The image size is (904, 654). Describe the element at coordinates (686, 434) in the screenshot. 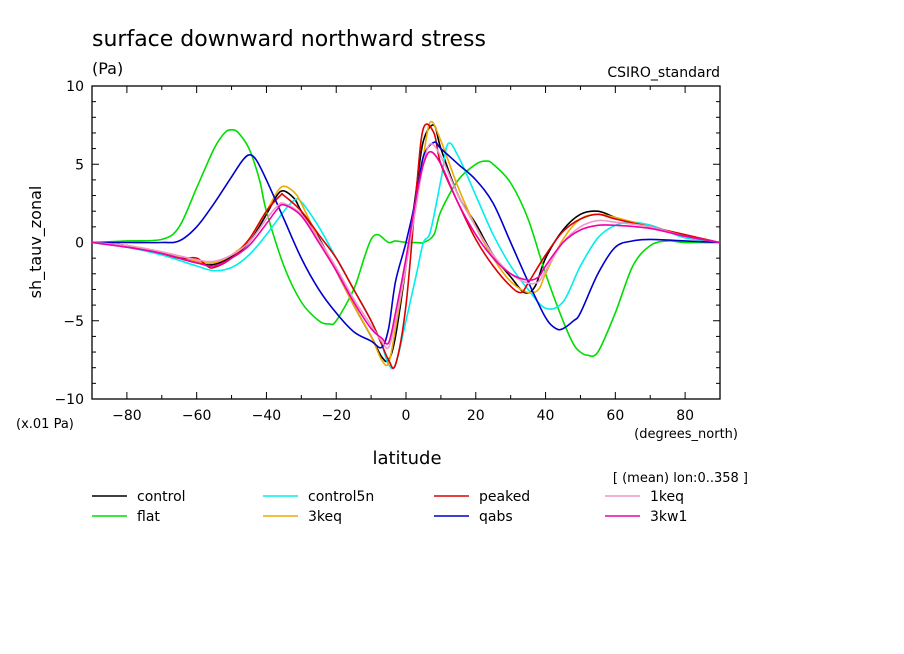

I see `x-units-label: (degrees_north)` at that location.